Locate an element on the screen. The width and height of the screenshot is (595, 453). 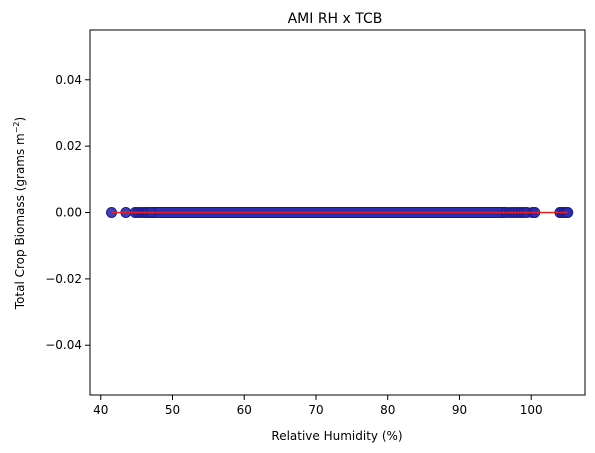
y-axis-label: Total Crop Biomass (grams m−2) is located at coordinates (19, 213).